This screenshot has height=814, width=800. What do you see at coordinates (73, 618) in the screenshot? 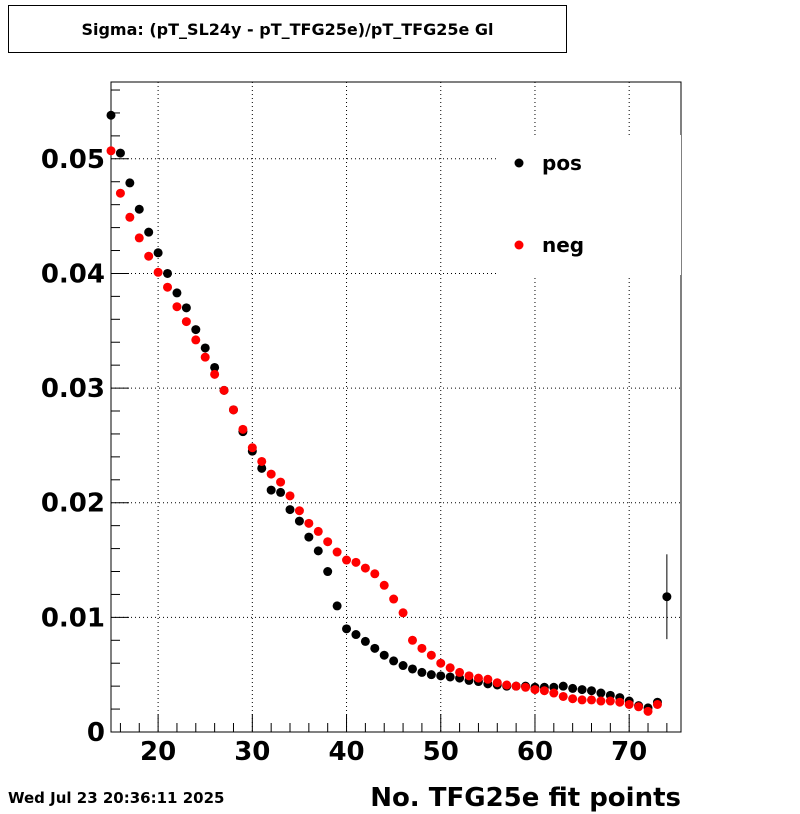
I see `y-tick-label: 0.01` at bounding box center [73, 618].